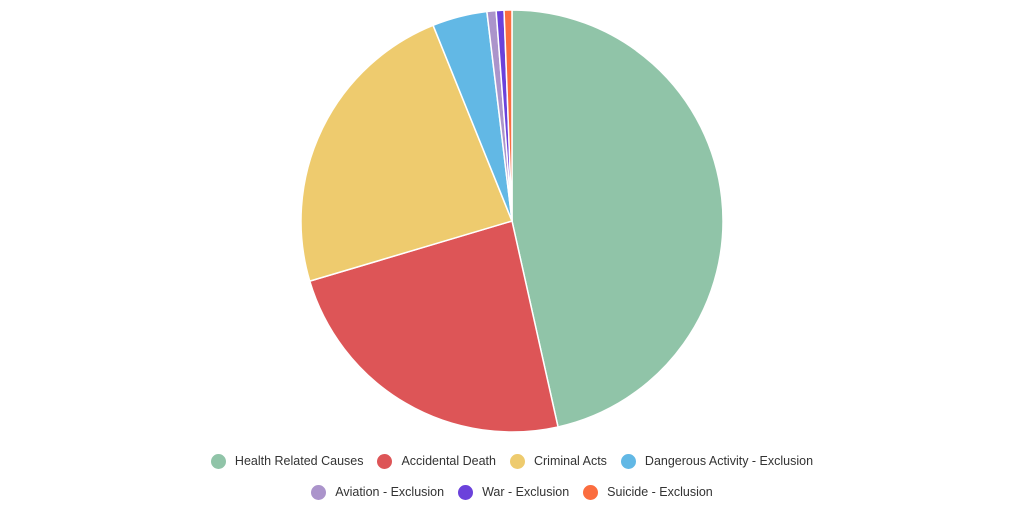 This screenshot has width=1024, height=512. I want to click on legend-item-dangerous-activity-exclusion: Dangerous Activity - Exclusion, so click(717, 461).